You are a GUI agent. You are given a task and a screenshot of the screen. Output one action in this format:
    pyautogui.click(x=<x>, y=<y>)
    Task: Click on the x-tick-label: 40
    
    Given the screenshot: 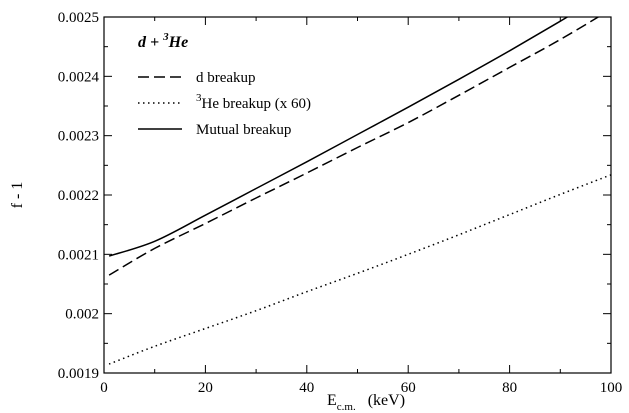 What is the action you would take?
    pyautogui.click(x=306, y=388)
    